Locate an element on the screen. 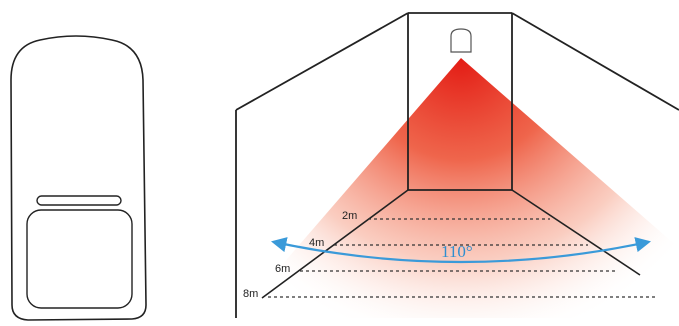 The height and width of the screenshot is (326, 679). right-floor-edge is located at coordinates (576, 232).